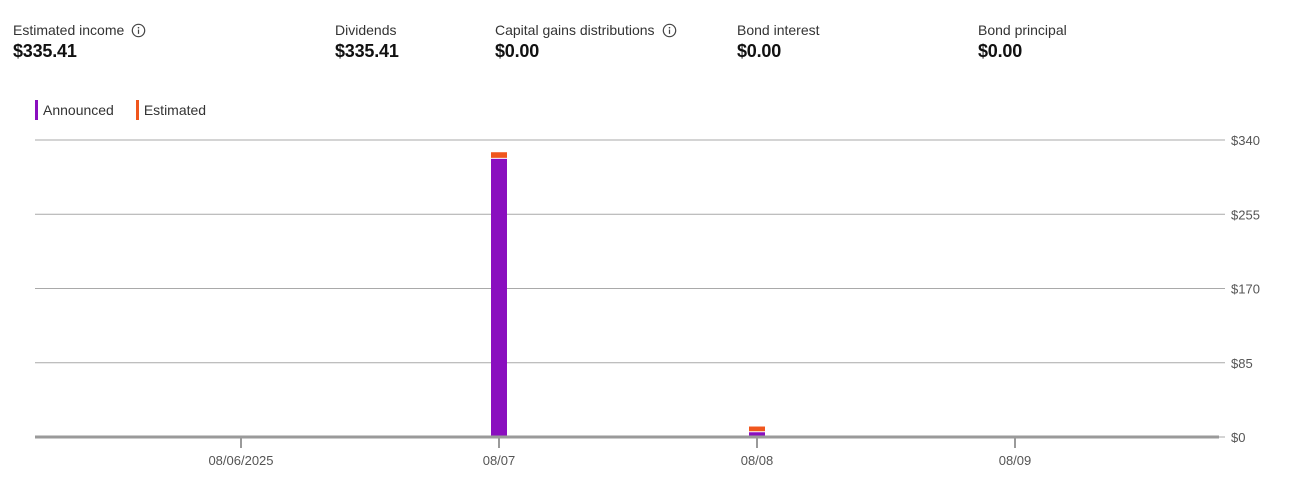 This screenshot has width=1295, height=494. What do you see at coordinates (1238, 437) in the screenshot?
I see `y-tick-label: $0` at bounding box center [1238, 437].